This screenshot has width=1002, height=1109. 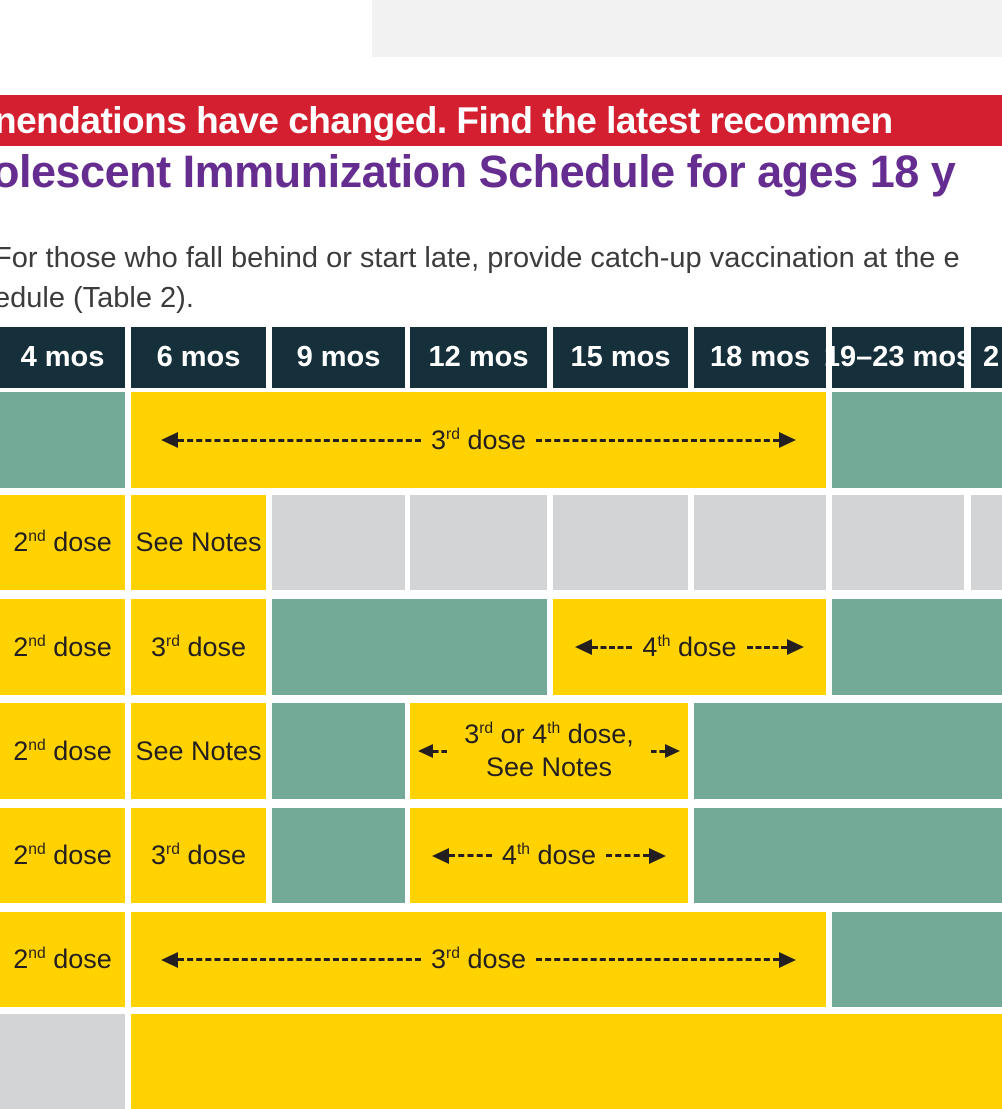 I want to click on table-row: 2nd dose 3rd dose, so click(x=501, y=959).